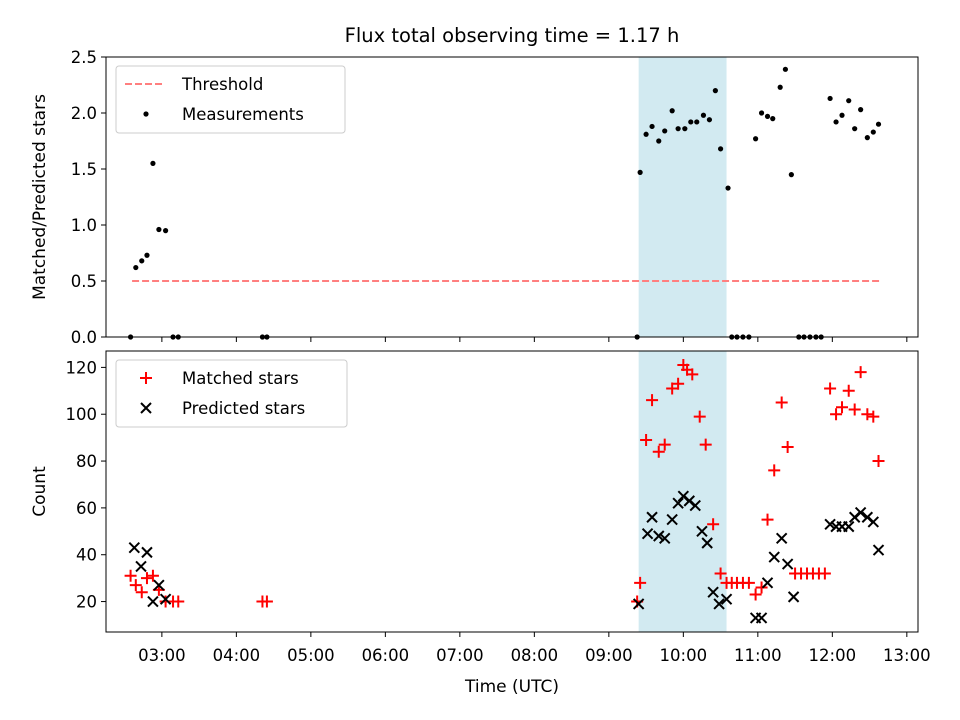  Describe the element at coordinates (511, 687) in the screenshot. I see `x-axis-label: Time (UTC)` at that location.